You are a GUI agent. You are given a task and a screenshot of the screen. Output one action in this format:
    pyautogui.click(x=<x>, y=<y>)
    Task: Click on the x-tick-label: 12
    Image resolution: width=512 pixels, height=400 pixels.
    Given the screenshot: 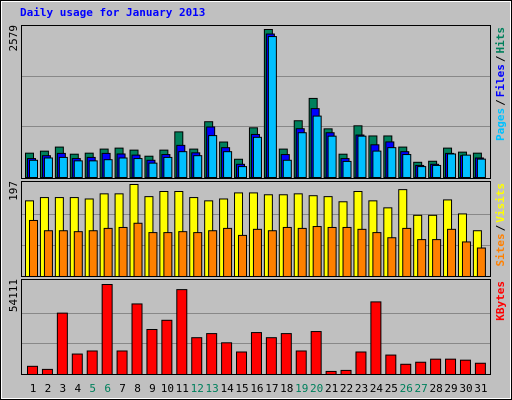 What is the action you would take?
    pyautogui.click(x=197, y=388)
    